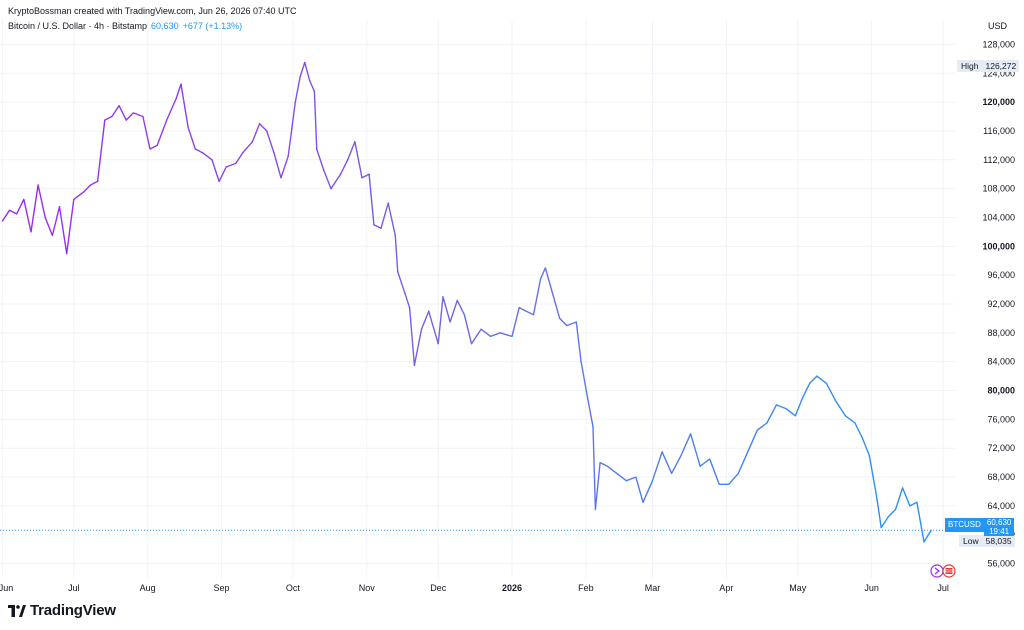 This screenshot has height=630, width=1024. What do you see at coordinates (165, 26) in the screenshot?
I see `last-price: 60,630` at bounding box center [165, 26].